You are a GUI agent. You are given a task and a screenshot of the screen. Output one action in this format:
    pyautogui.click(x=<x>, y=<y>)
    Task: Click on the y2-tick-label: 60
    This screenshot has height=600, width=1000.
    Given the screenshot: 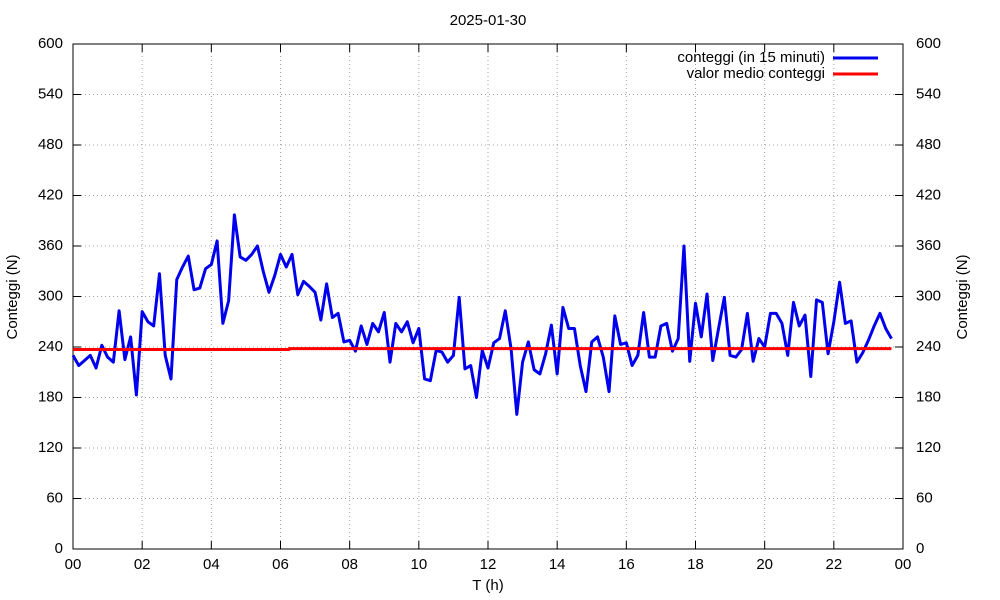 What is the action you would take?
    pyautogui.click(x=924, y=497)
    